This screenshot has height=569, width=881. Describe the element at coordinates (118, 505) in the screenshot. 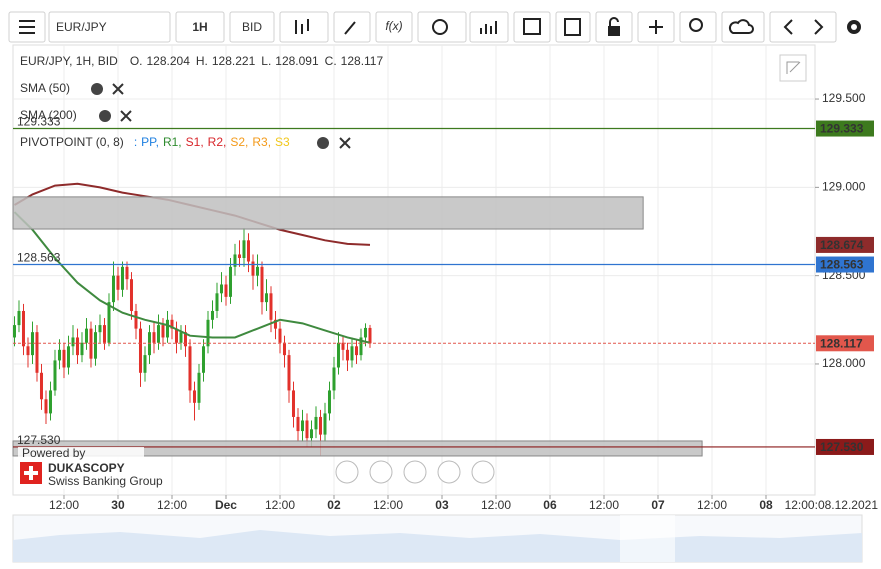

I see `x-tick-label: 30` at that location.